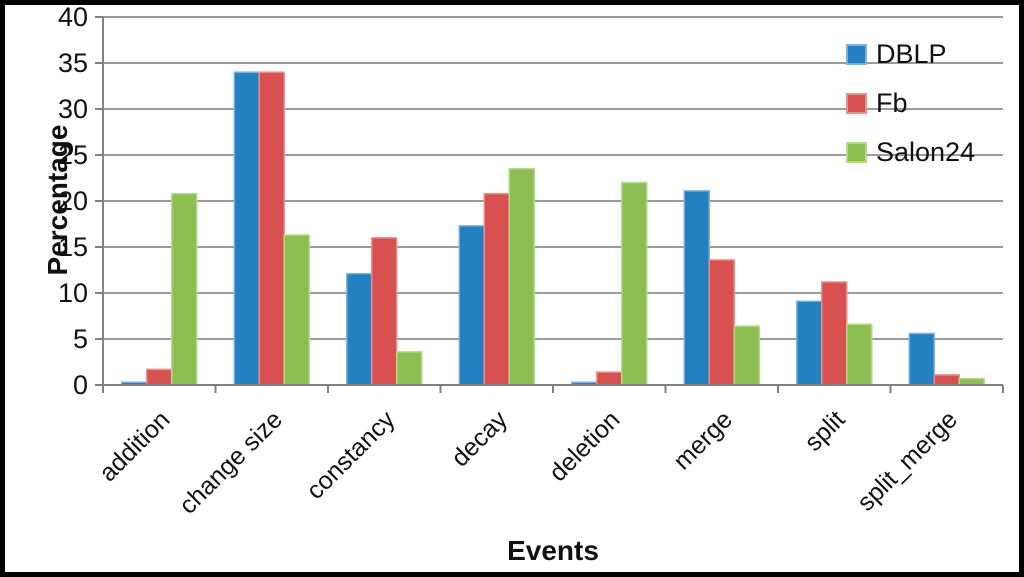 This screenshot has width=1024, height=577. Describe the element at coordinates (585, 446) in the screenshot. I see `x-category-label: deletion` at that location.